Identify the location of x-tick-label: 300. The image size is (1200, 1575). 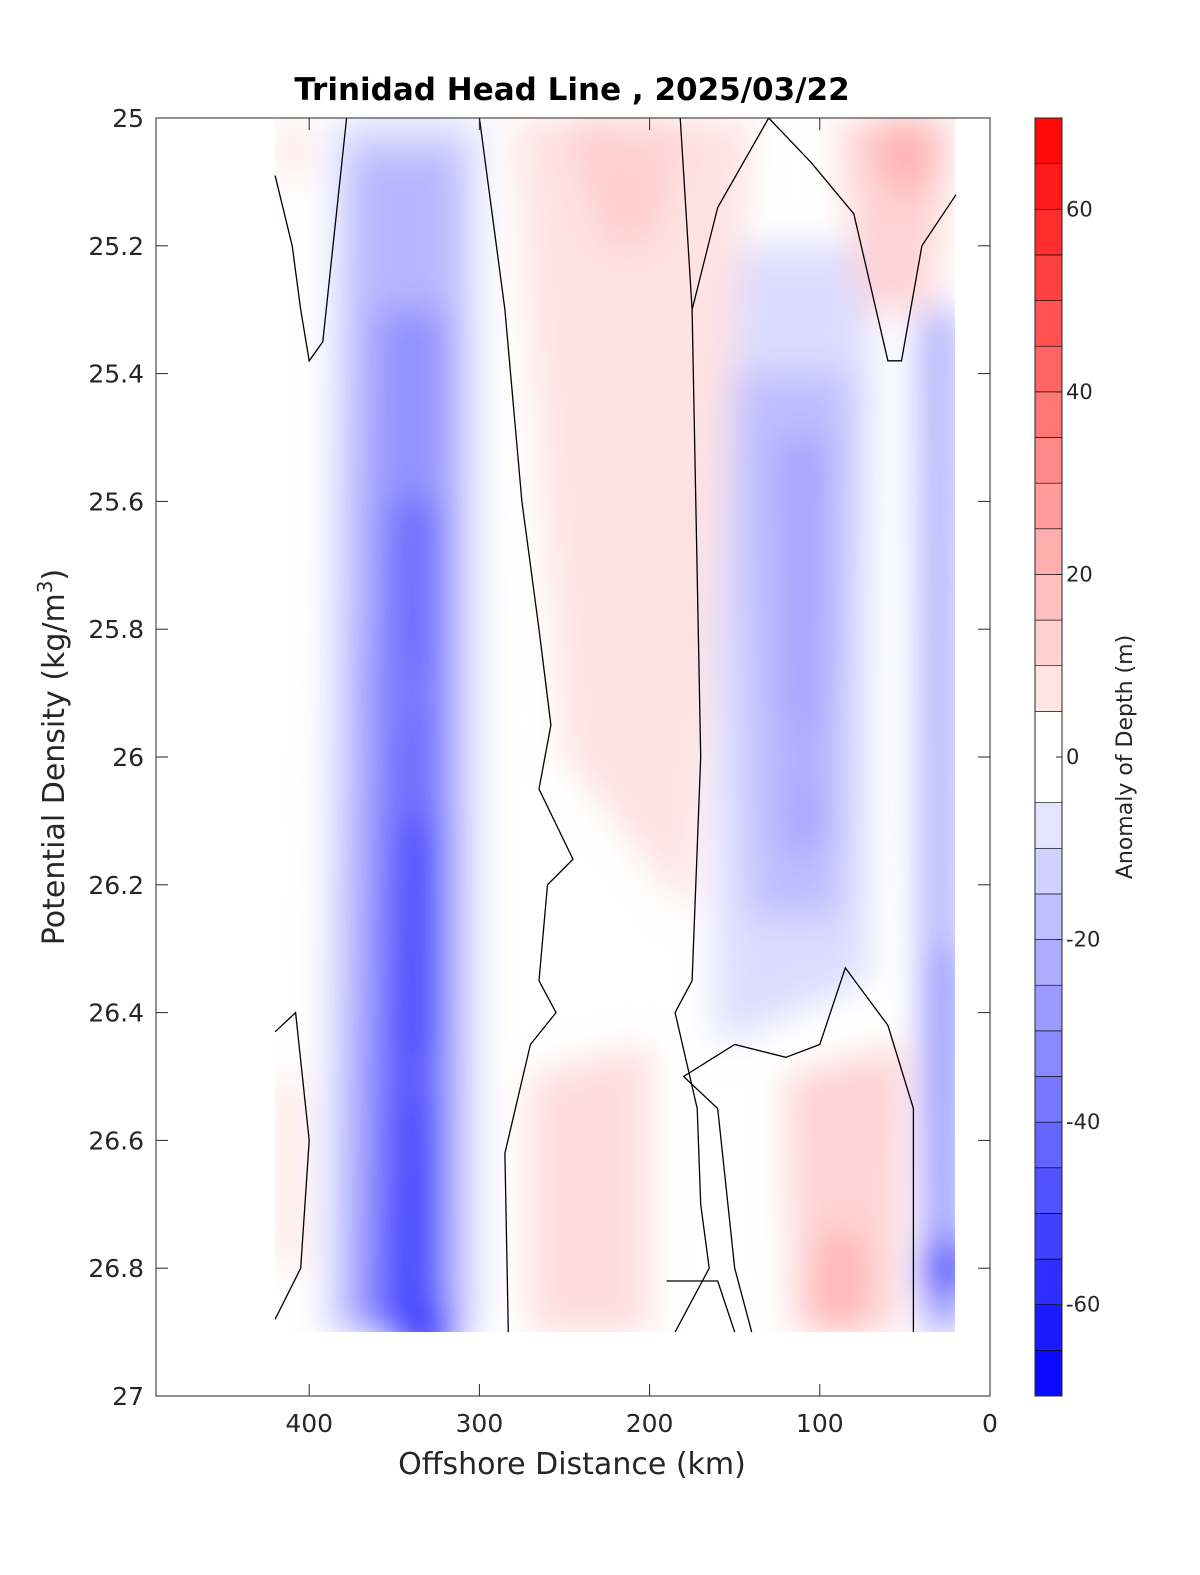
(480, 1423).